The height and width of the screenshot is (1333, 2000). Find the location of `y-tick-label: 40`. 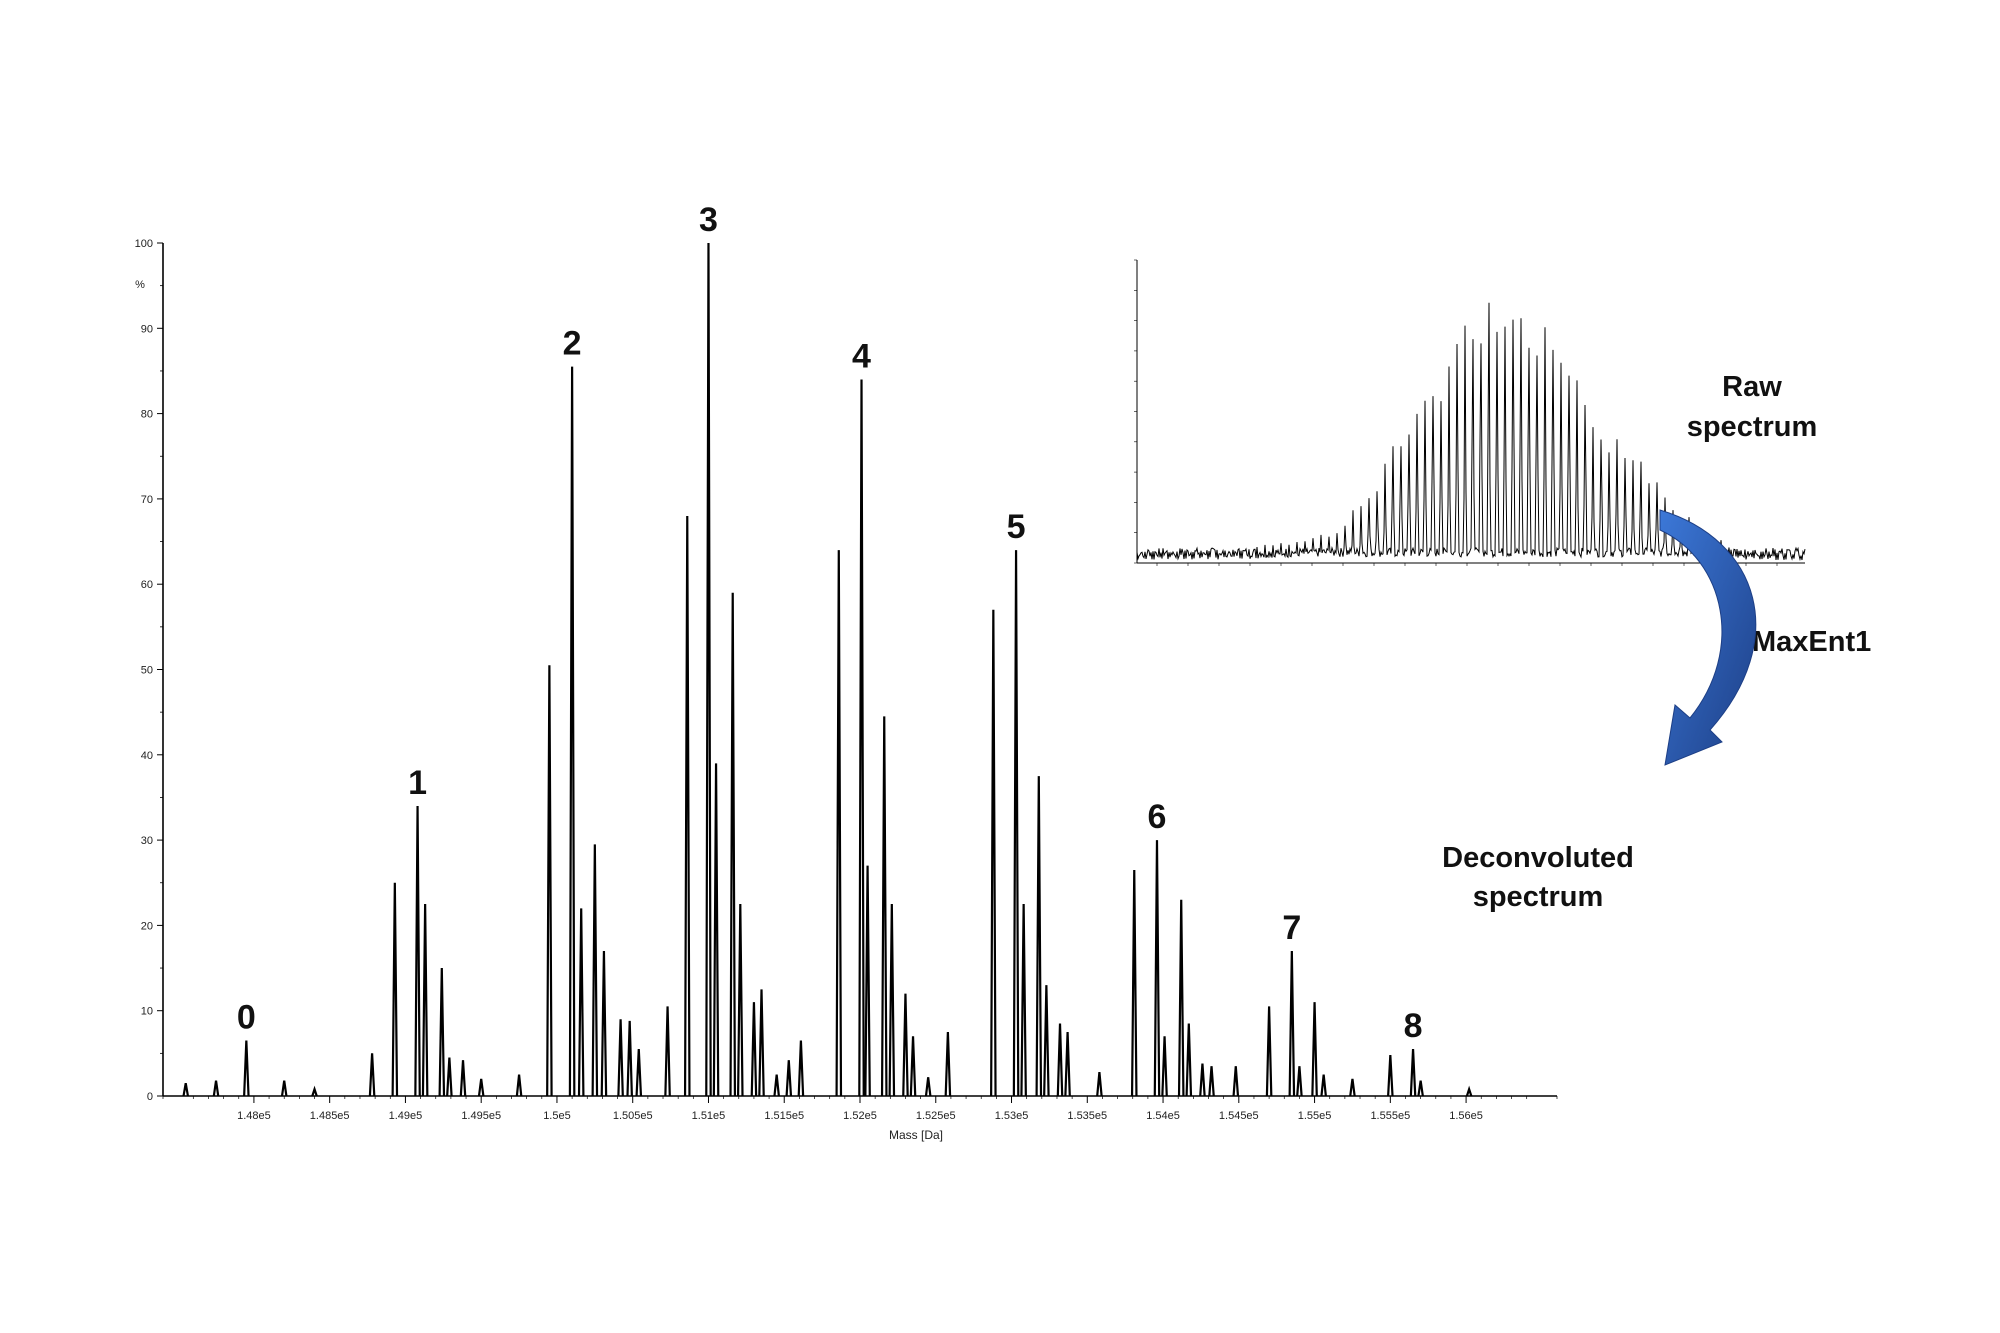

y-tick-label: 40 is located at coordinates (147, 756).